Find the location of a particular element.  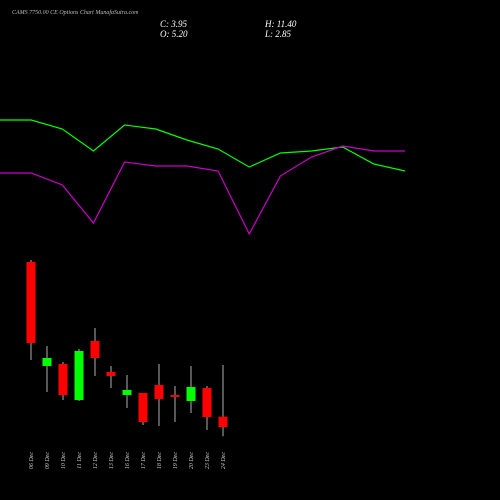

x-tick-label: 10 Dec is located at coordinates (64, 460).